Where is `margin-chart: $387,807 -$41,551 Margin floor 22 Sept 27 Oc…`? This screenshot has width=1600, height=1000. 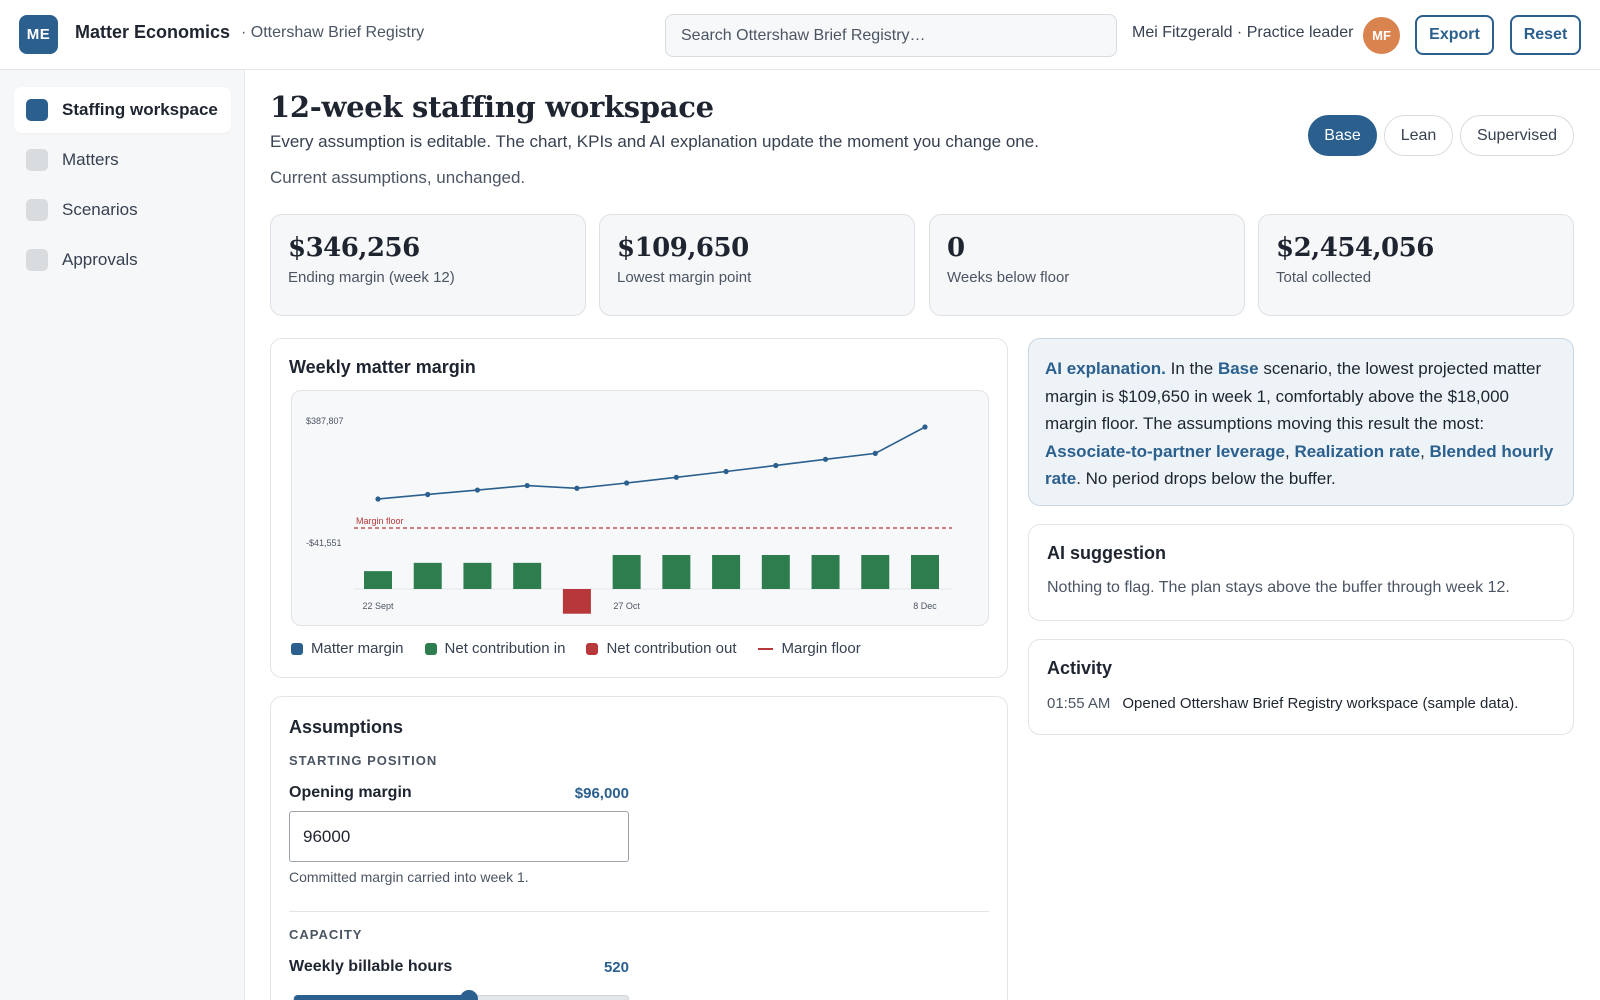
margin-chart: $387,807 -$41,551 Margin floor 22 Sept 27 Oc… is located at coordinates (629, 515).